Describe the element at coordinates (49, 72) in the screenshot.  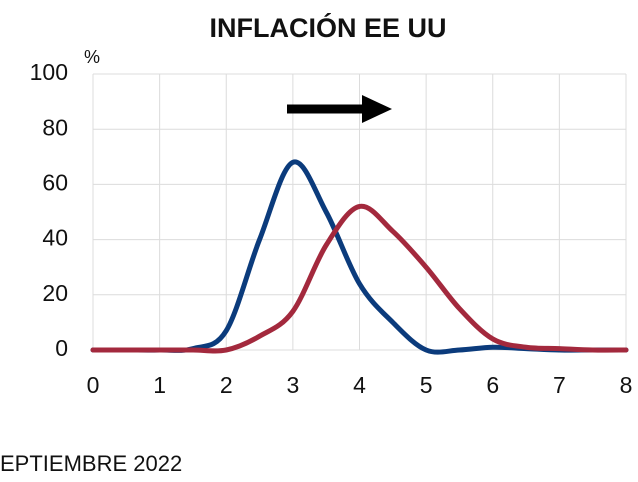
I see `y-tick-label: 100` at that location.